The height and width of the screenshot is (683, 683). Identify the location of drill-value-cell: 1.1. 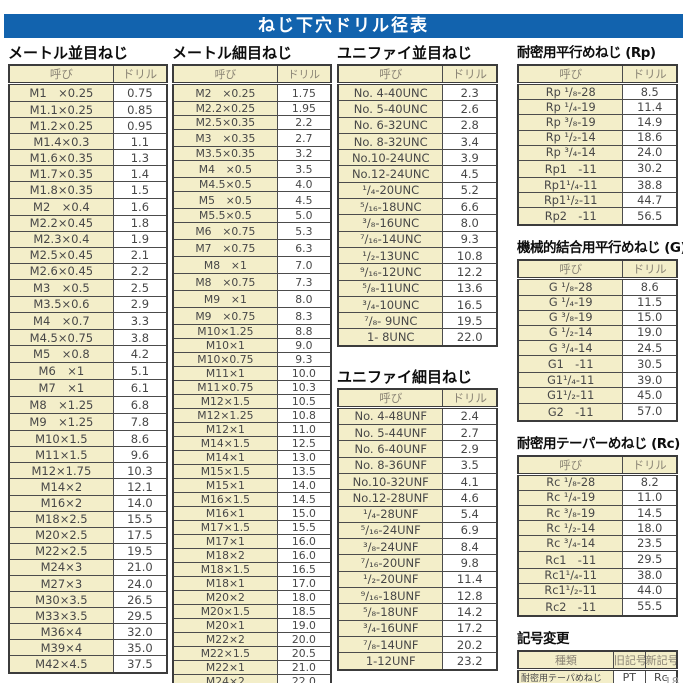
(140, 142).